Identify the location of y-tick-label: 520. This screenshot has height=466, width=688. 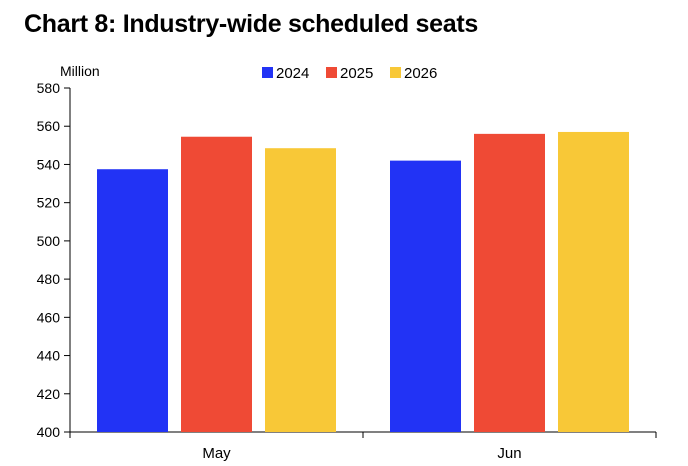
(49, 203).